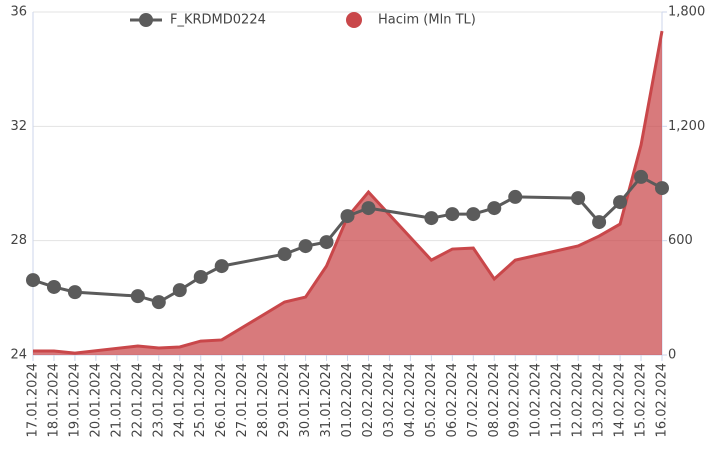 The width and height of the screenshot is (715, 470). I want to click on x-tick-label: 13.02.2024, so click(599, 400).